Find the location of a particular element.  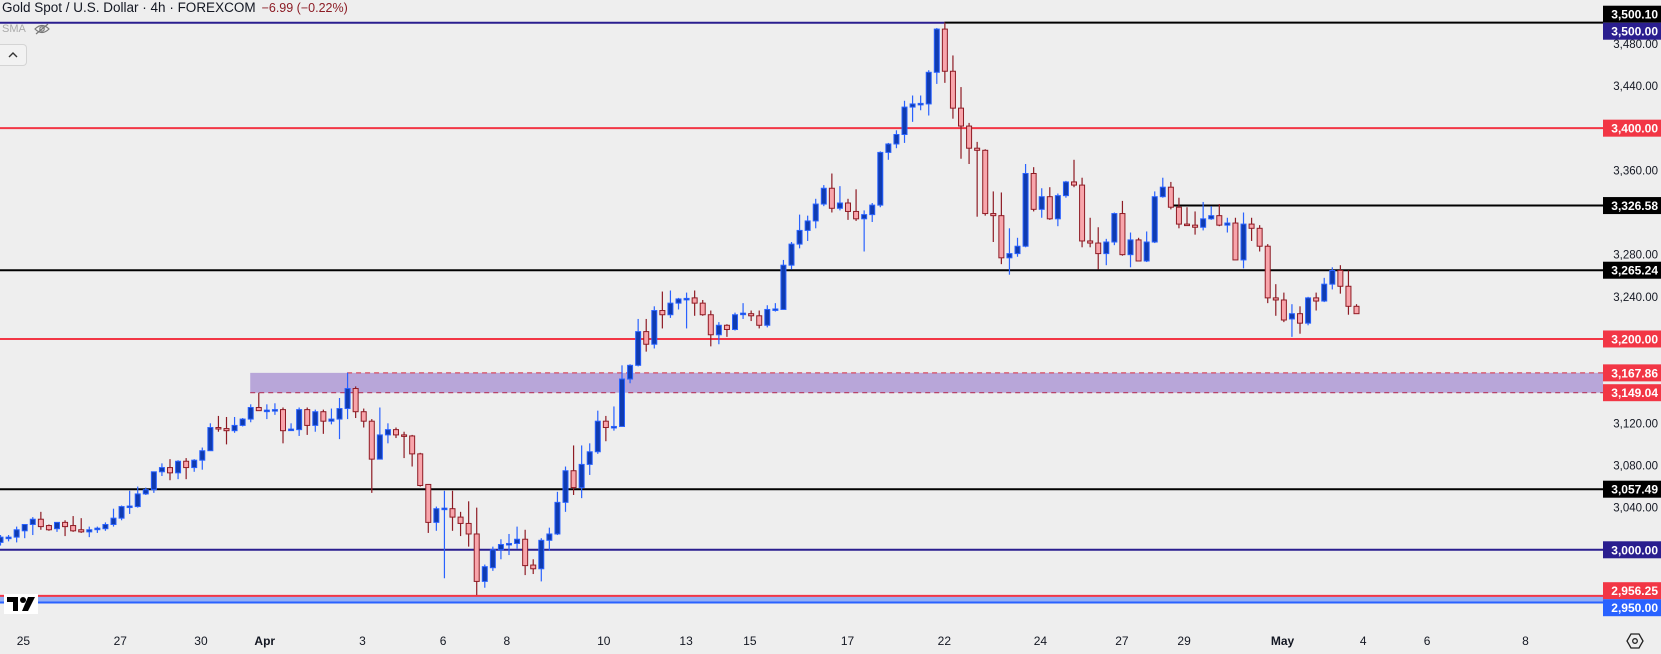

price-level-badge: 3,000.00 is located at coordinates (1632, 550).